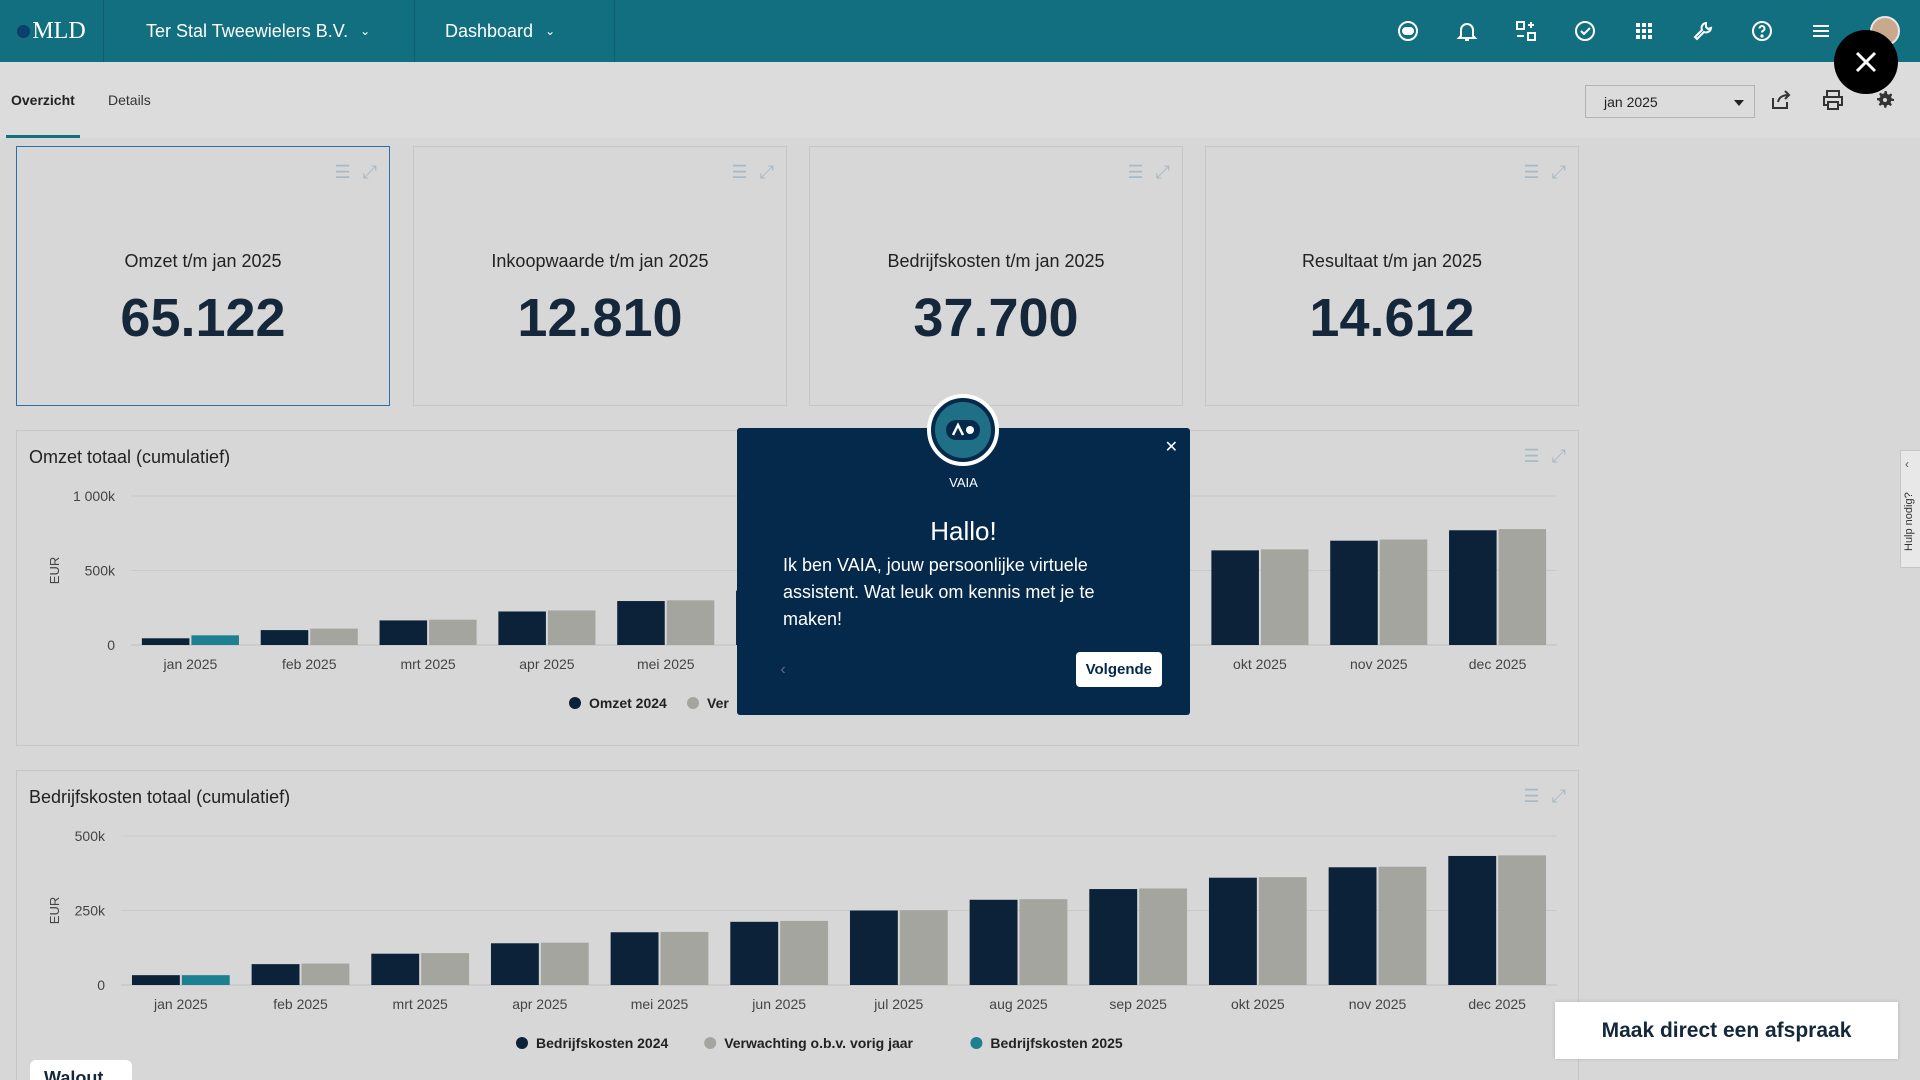 The width and height of the screenshot is (1920, 1080). I want to click on check-circle-icon, so click(1584, 31).